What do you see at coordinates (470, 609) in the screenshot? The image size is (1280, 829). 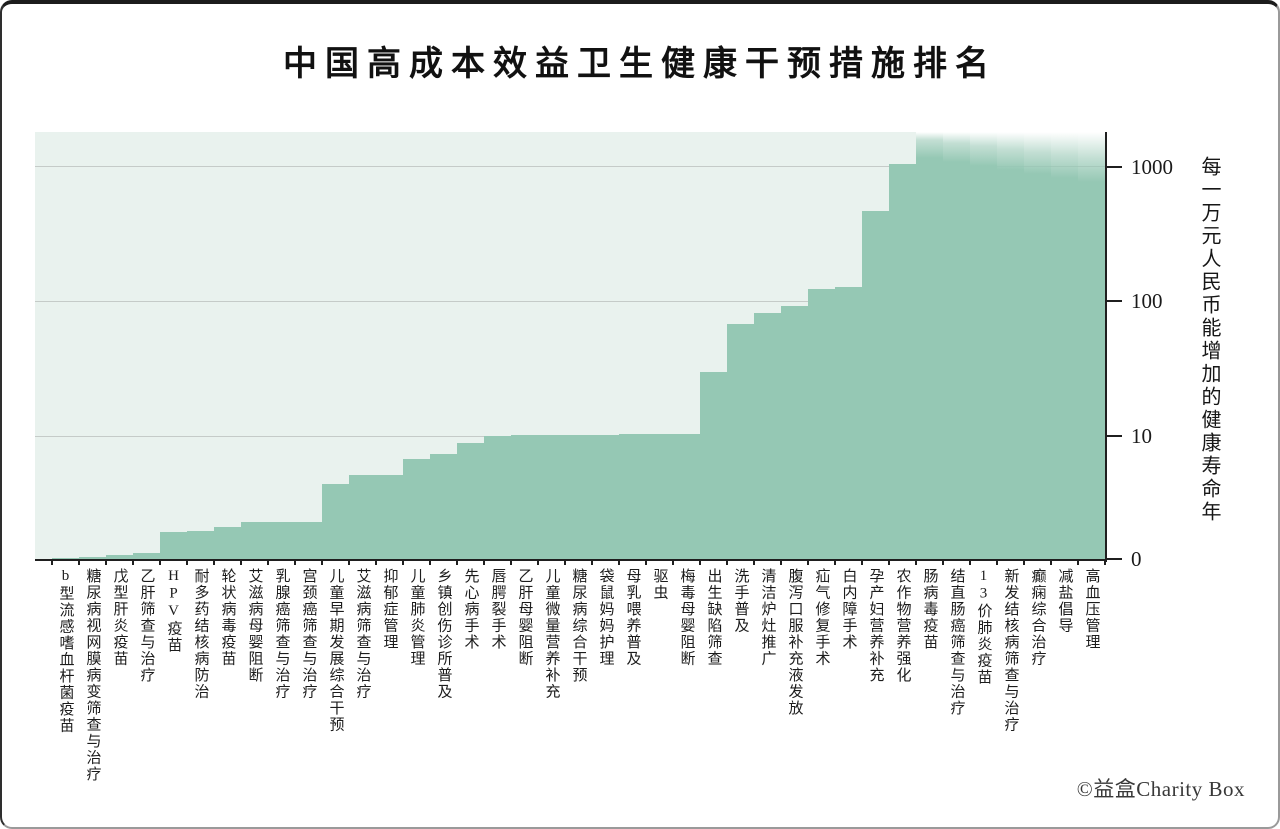 I see `x-label-16: 先心病手术` at bounding box center [470, 609].